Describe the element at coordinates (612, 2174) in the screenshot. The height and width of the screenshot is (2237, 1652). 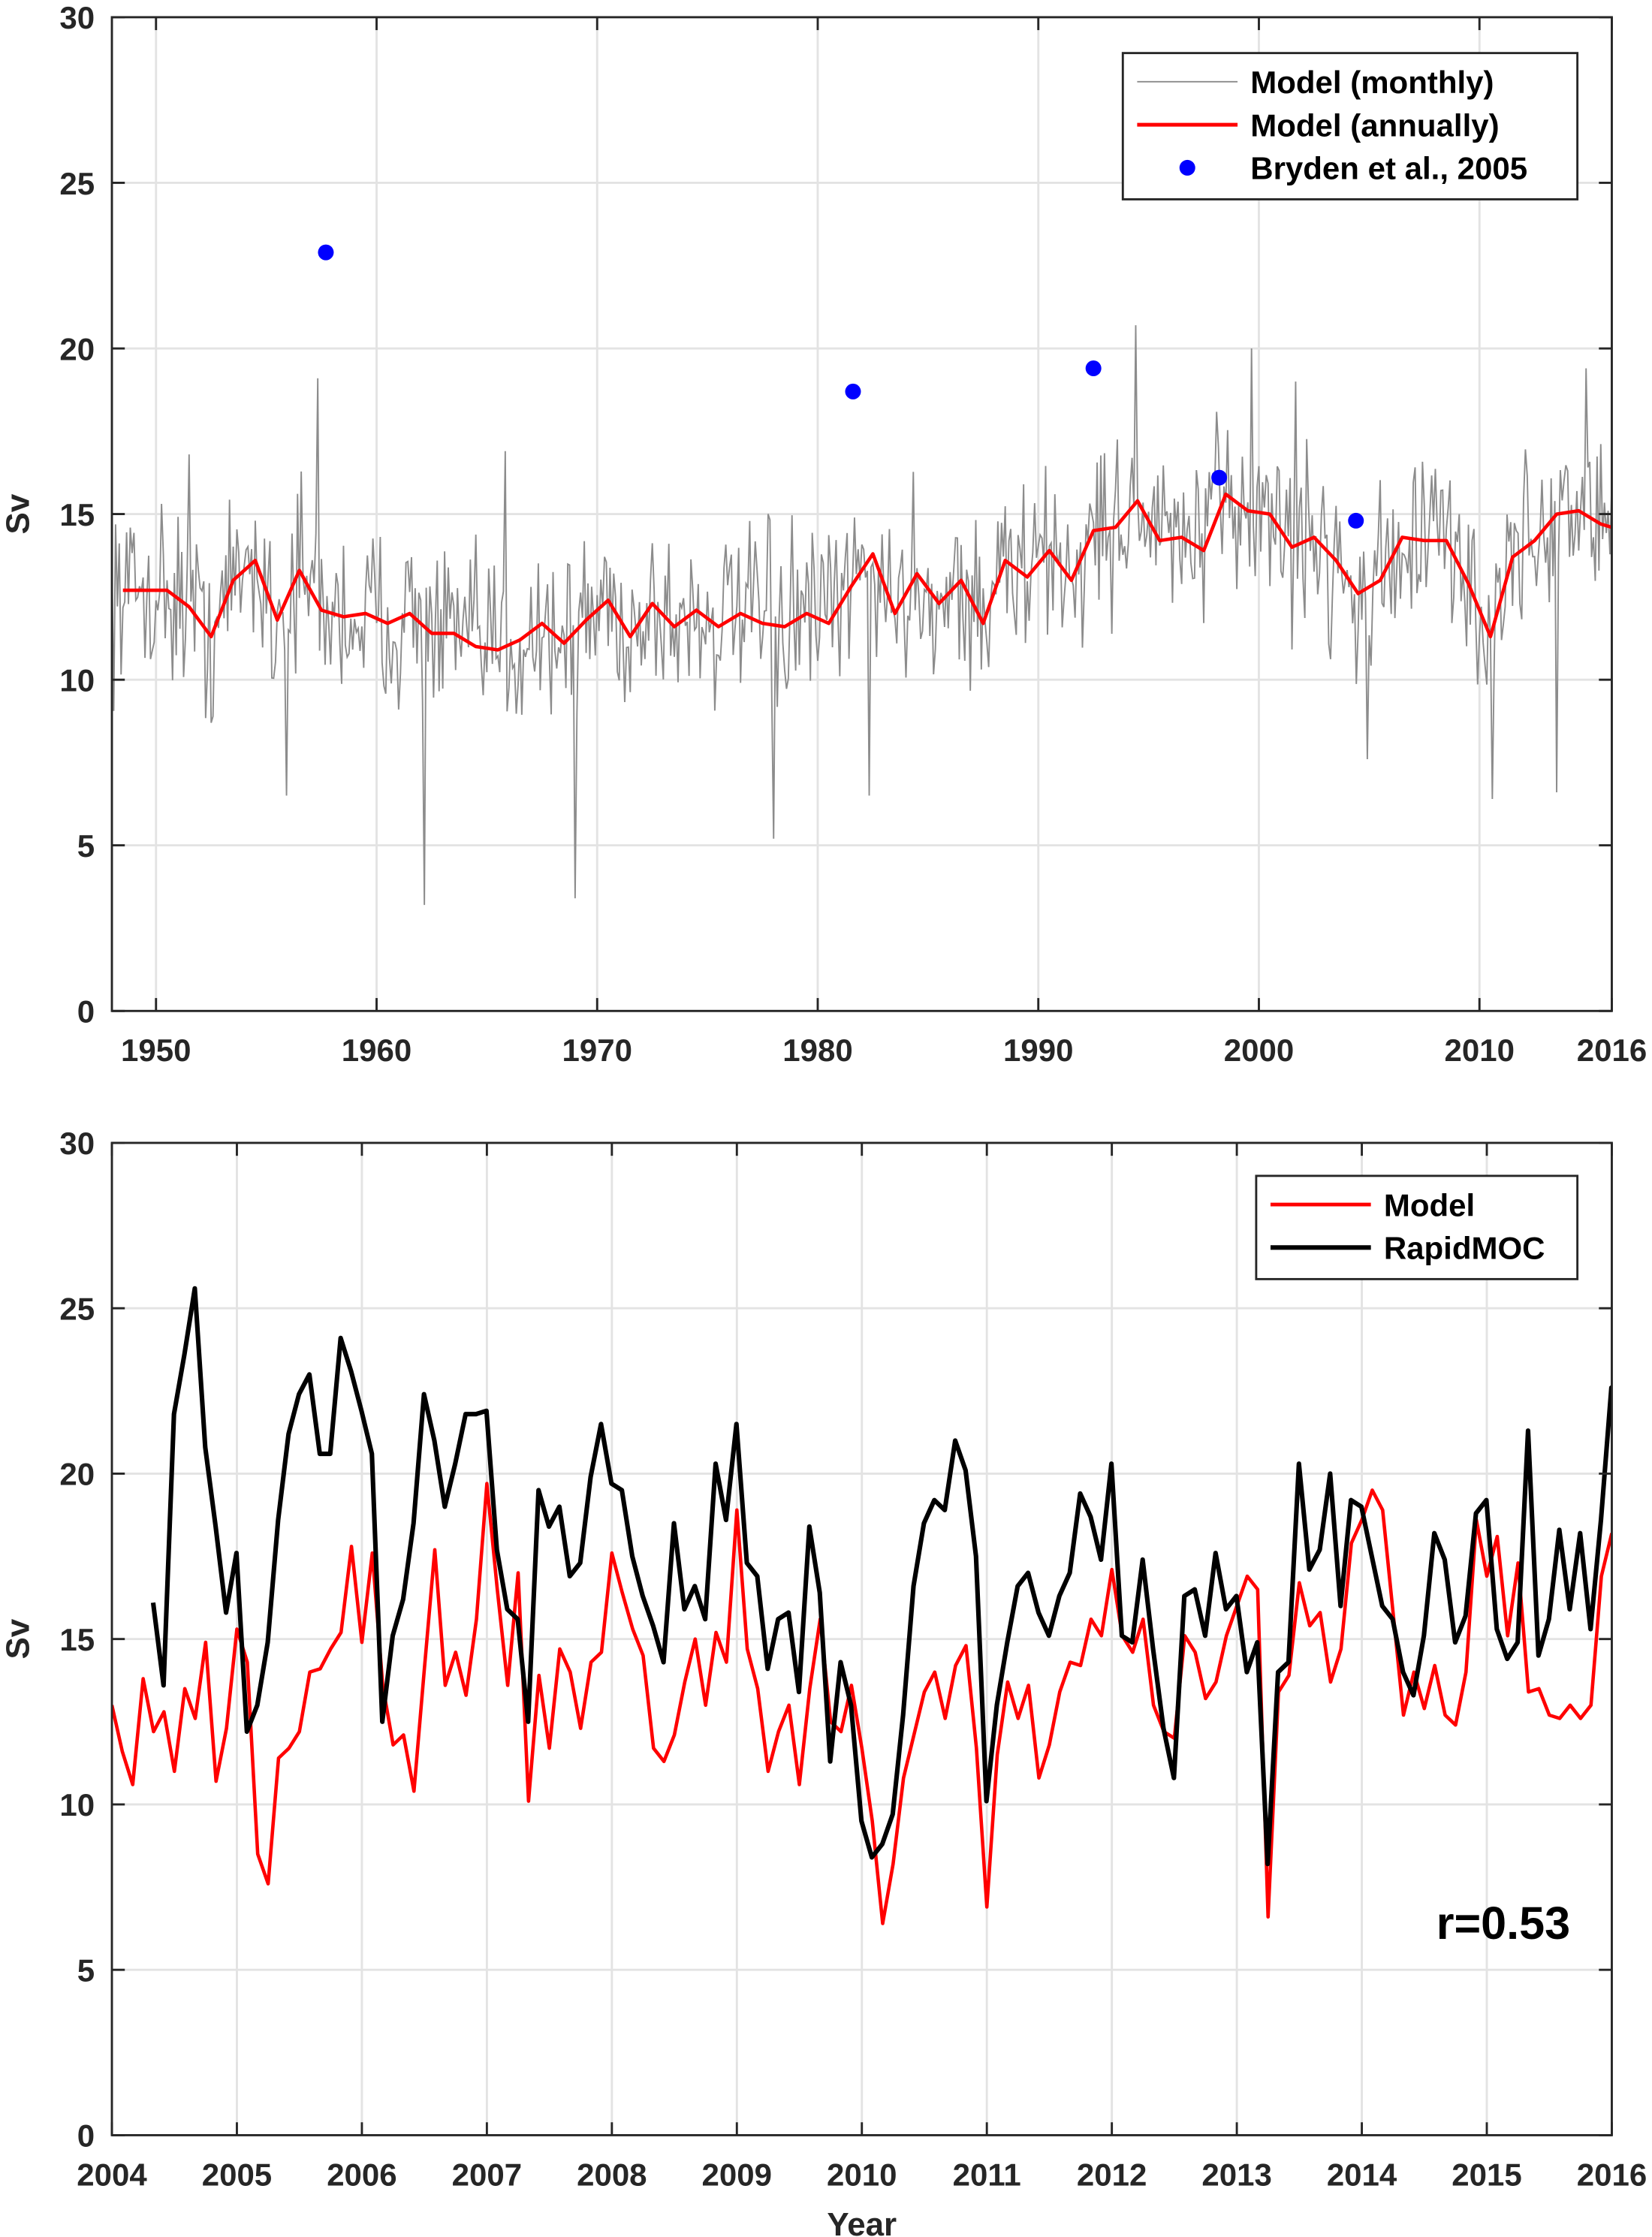
I see `x-tick-label: 2008` at that location.